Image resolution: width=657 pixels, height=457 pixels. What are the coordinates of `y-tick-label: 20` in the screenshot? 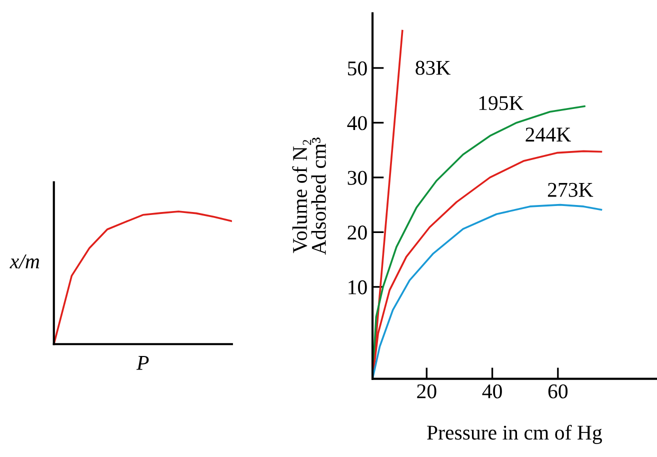 It's located at (357, 233).